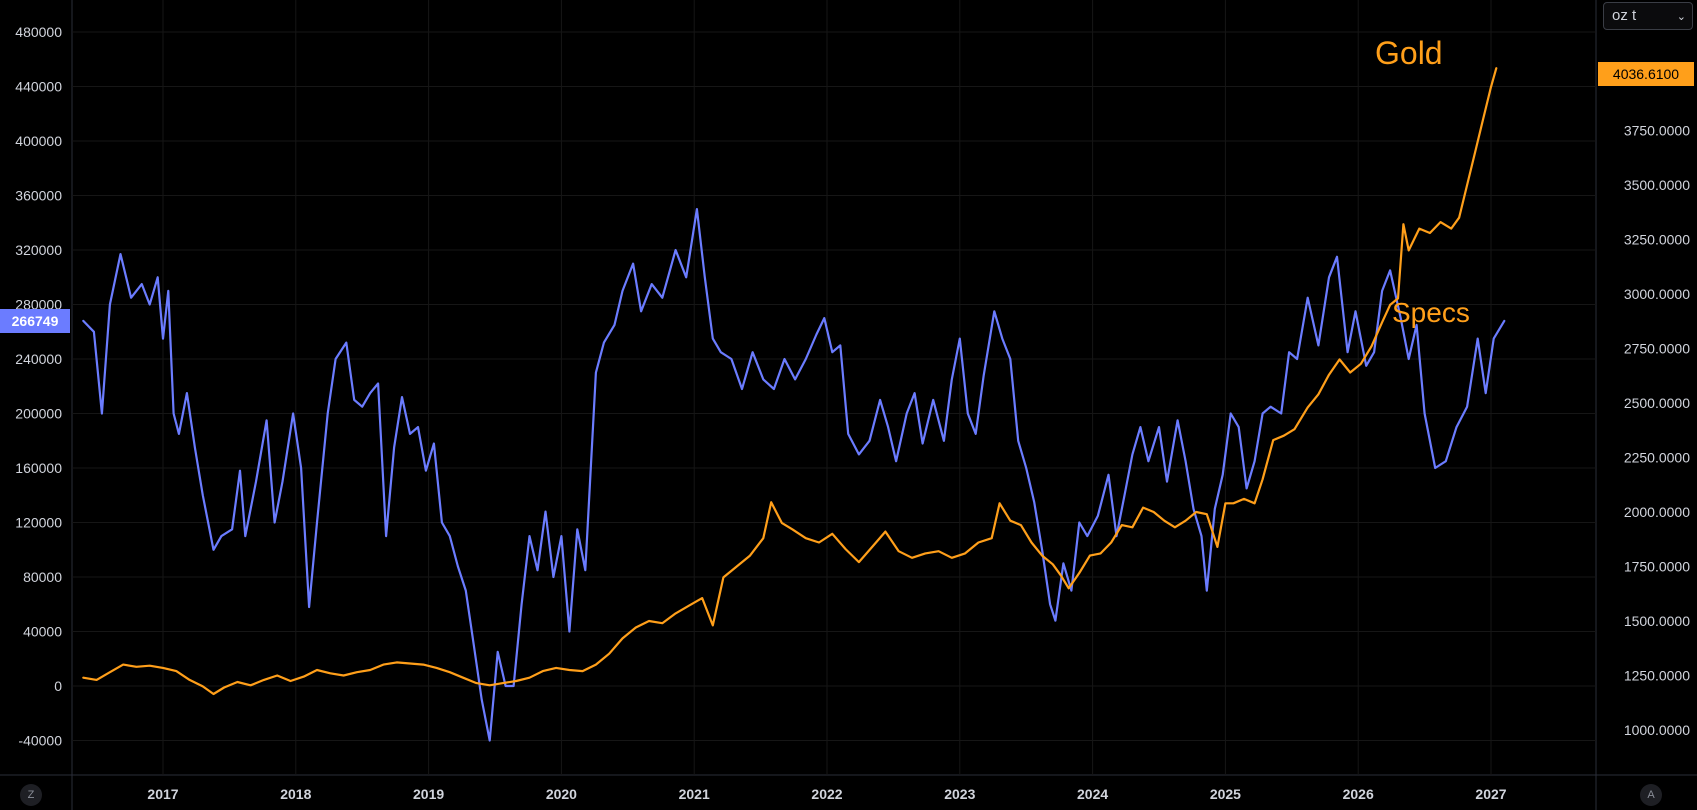 The width and height of the screenshot is (1697, 810). I want to click on right-axis-tick-label: 3000.0000, so click(1657, 294).